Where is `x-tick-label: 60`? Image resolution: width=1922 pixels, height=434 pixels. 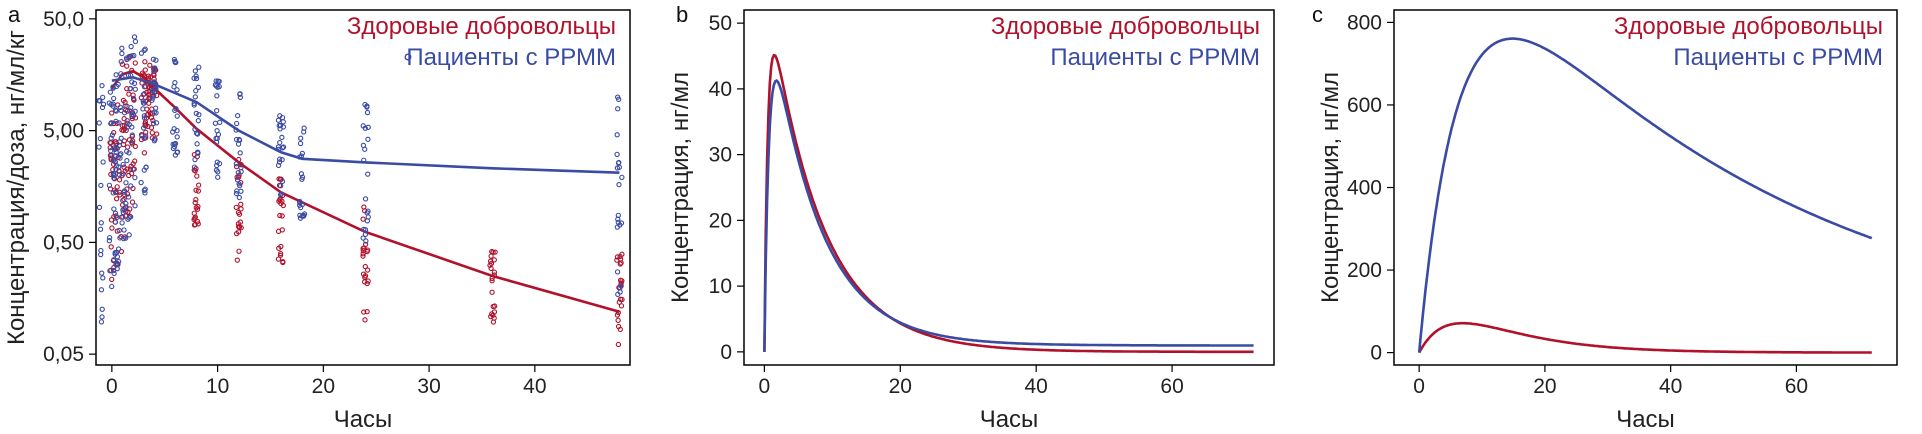
x-tick-label: 60 is located at coordinates (1796, 386).